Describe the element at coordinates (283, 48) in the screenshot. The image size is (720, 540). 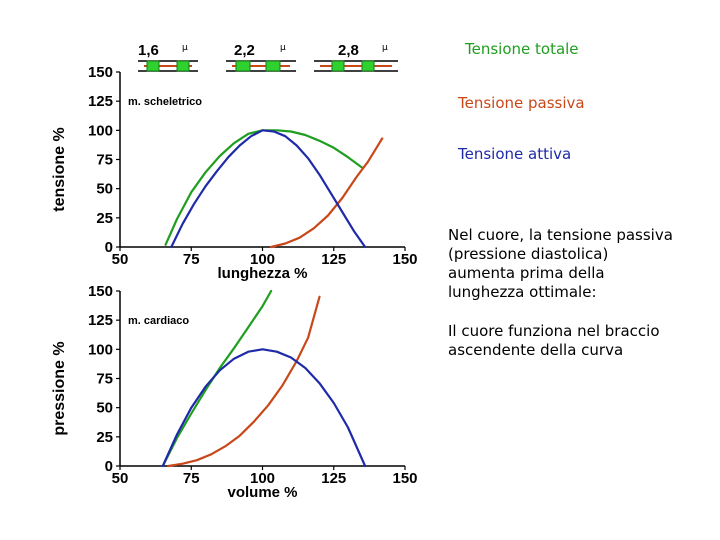
I see `sarcomere-unit-2: μ` at that location.